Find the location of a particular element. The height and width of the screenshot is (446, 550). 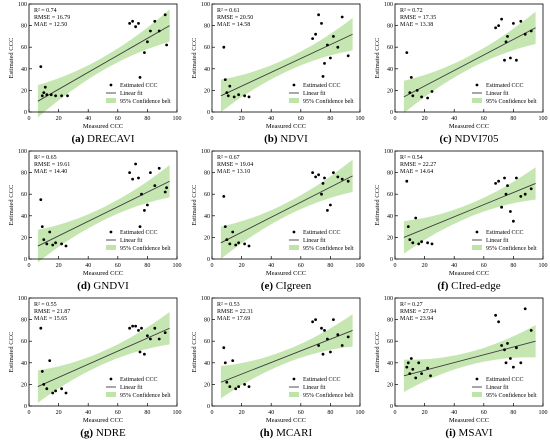

panel-caption-name: DRECAVI is located at coordinates (109, 139).